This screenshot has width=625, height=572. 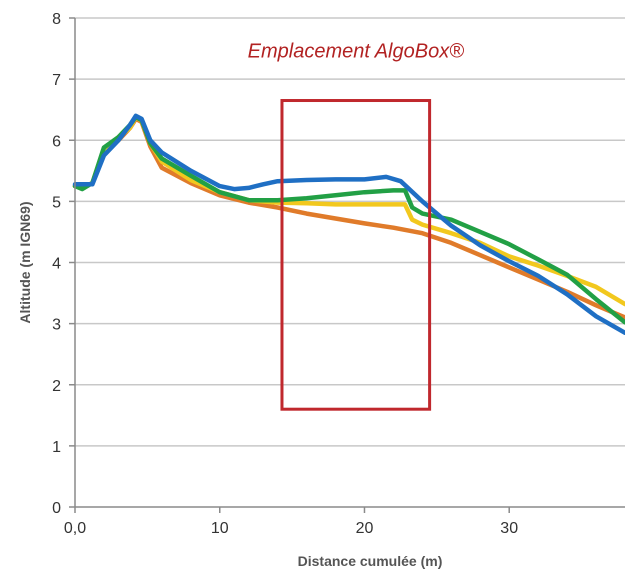 What do you see at coordinates (56, 325) in the screenshot?
I see `y-tick-label: 3` at bounding box center [56, 325].